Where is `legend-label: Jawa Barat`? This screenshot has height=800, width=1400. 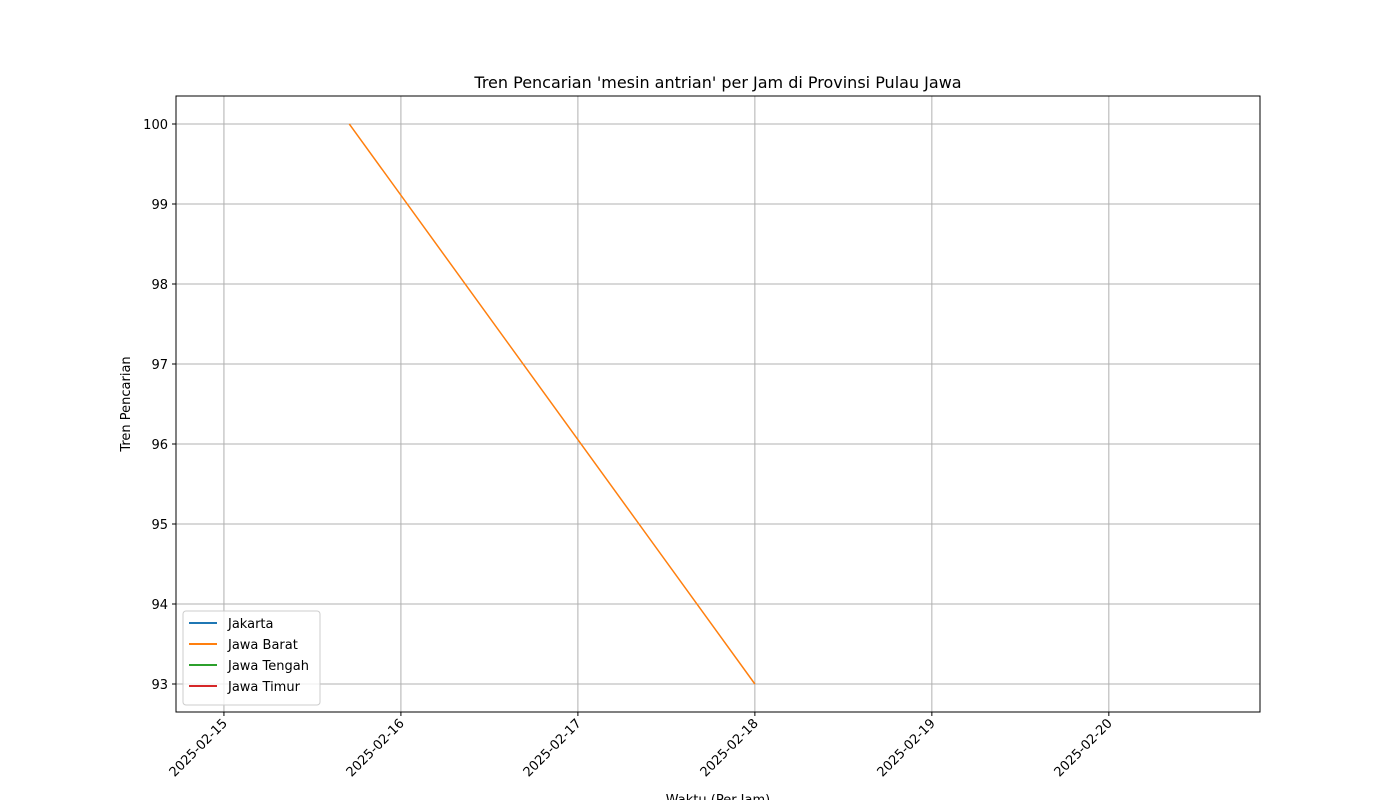 legend-label: Jawa Barat is located at coordinates (262, 645).